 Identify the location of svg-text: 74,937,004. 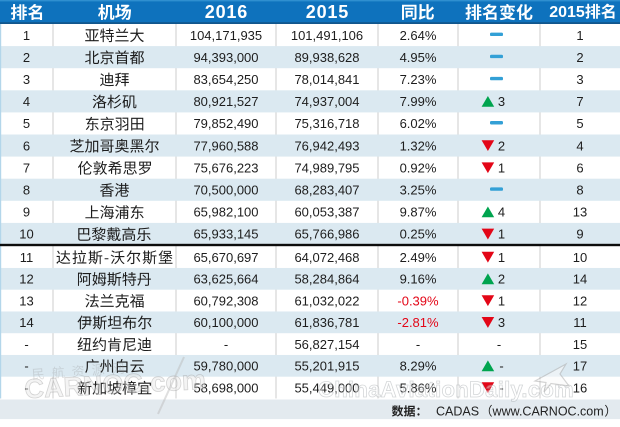
(326, 101).